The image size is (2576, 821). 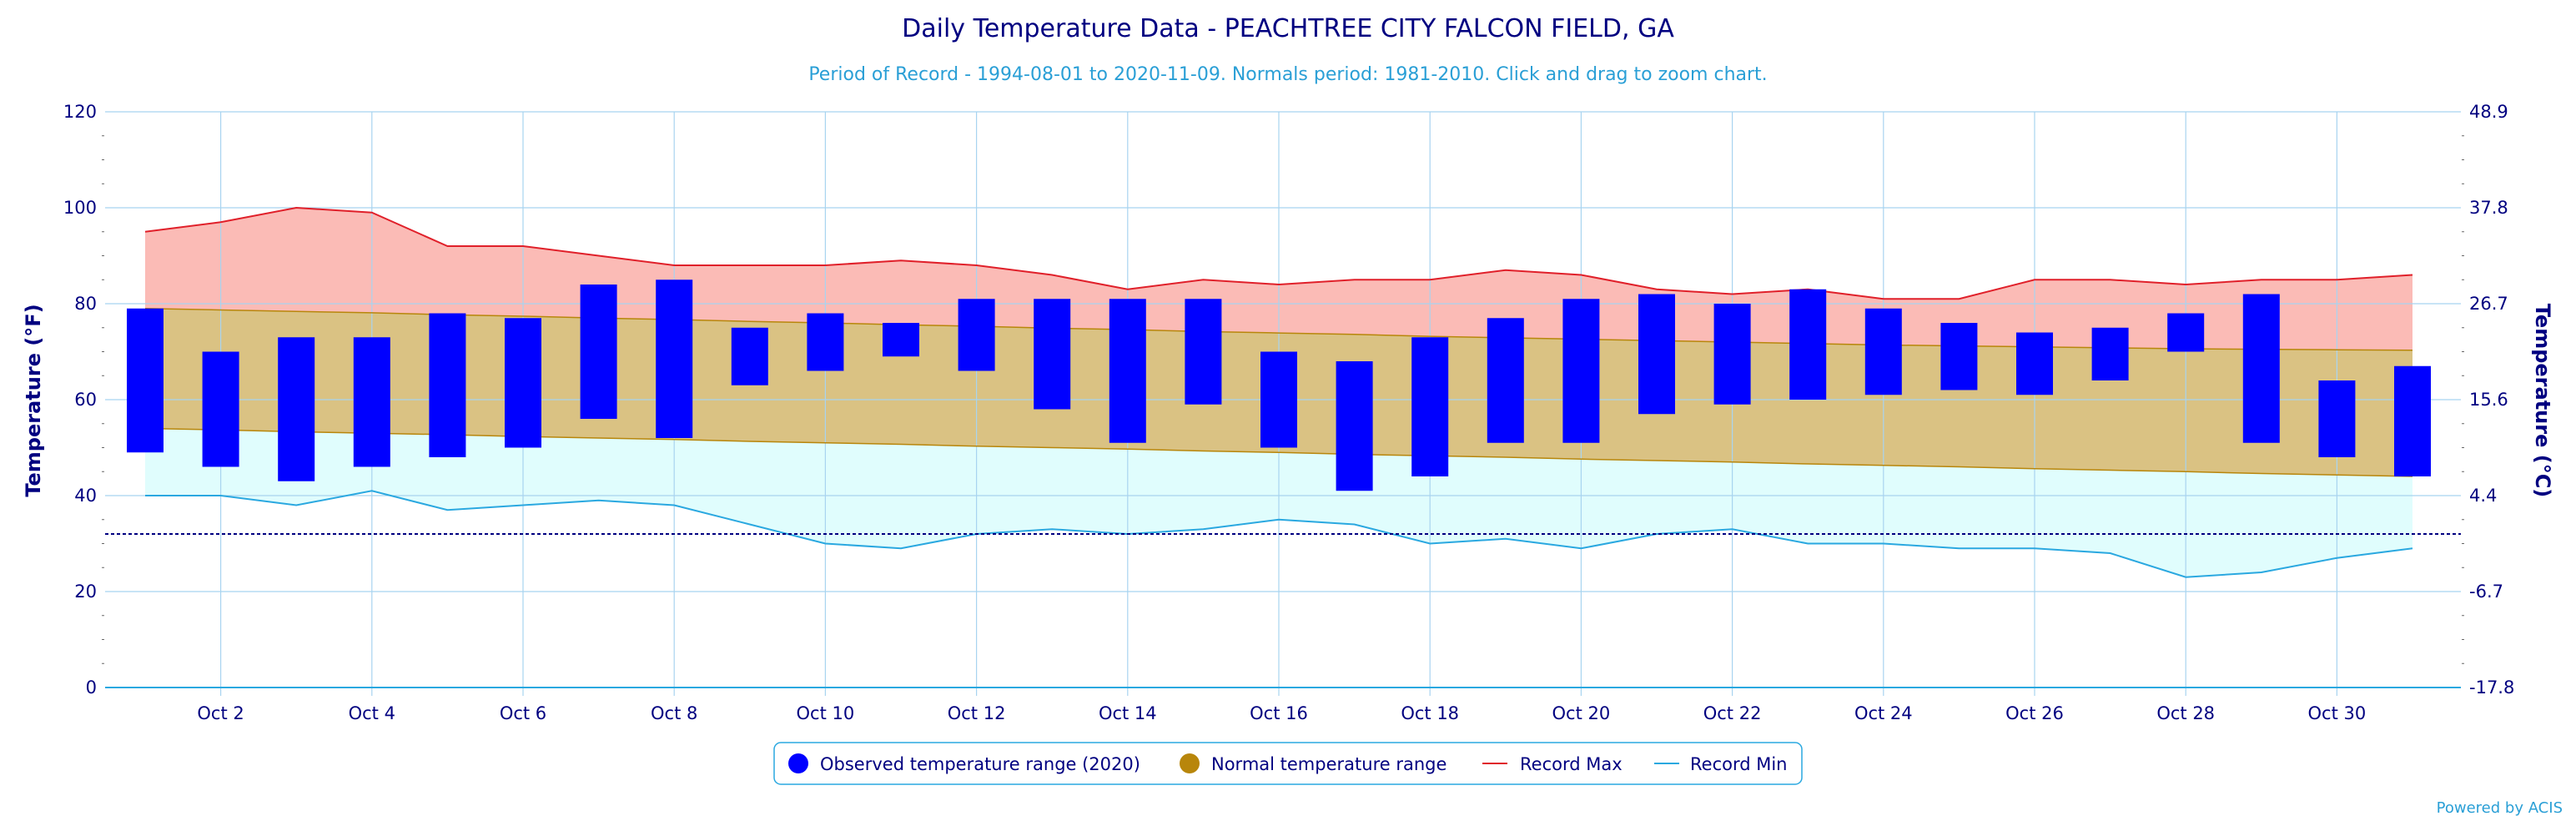 What do you see at coordinates (2483, 496) in the screenshot?
I see `y-tick-label-right: 4.4` at bounding box center [2483, 496].